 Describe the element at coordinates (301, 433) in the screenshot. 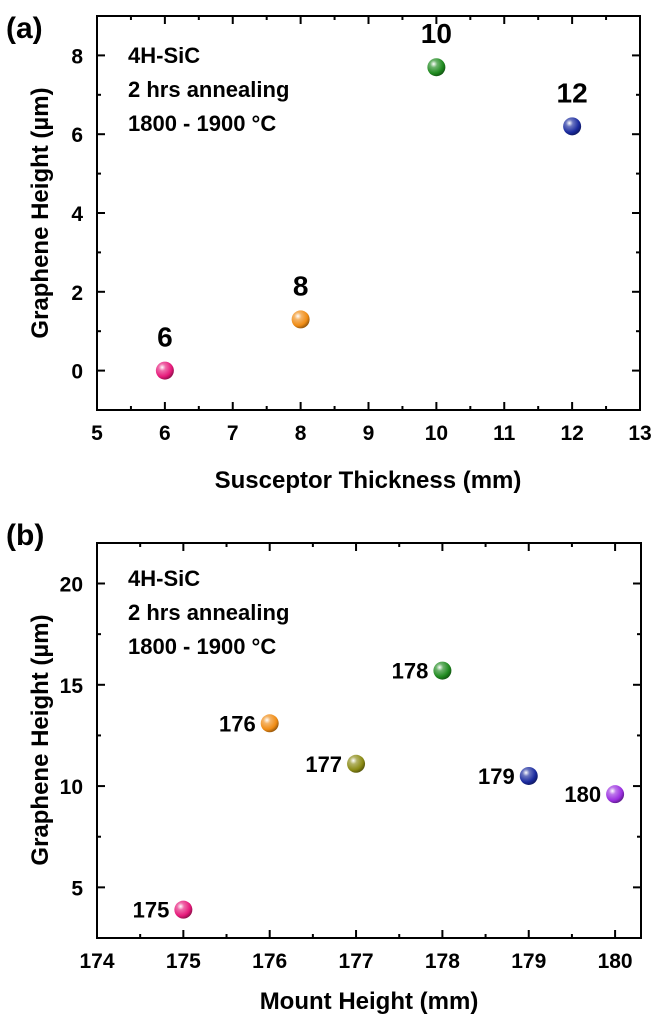

I see `x-tick-label: 8` at that location.